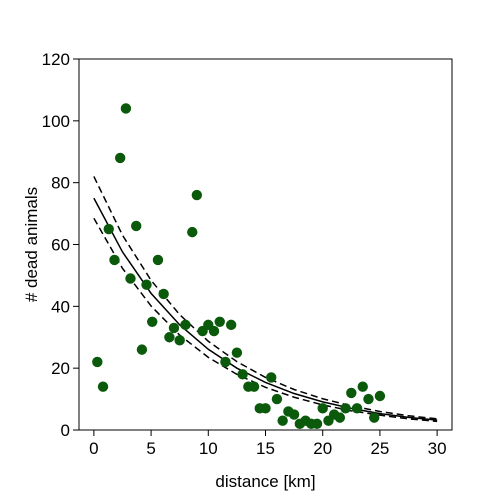 Image resolution: width=504 pixels, height=504 pixels. I want to click on x-tick-label: 5, so click(150, 448).